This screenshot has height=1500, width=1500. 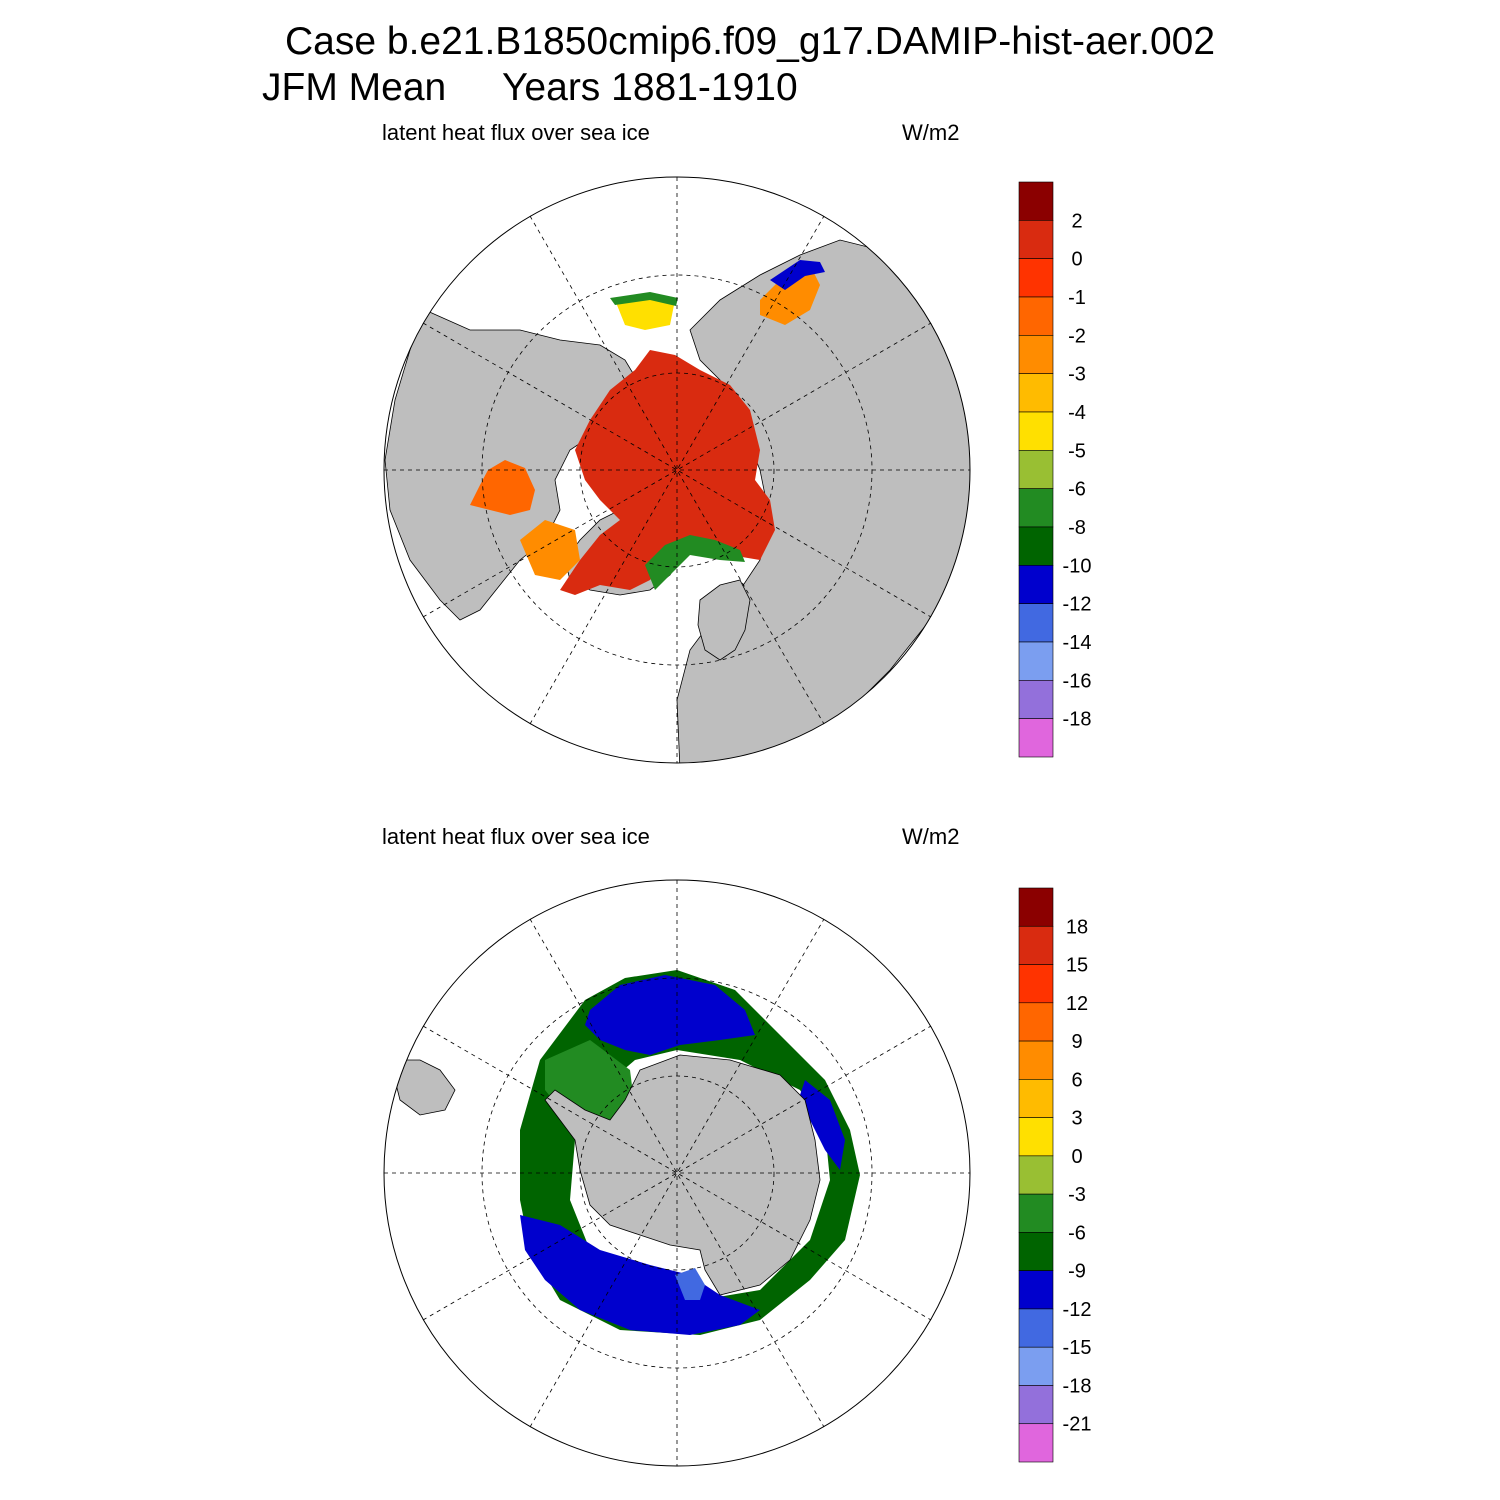 What do you see at coordinates (1077, 1004) in the screenshot?
I see `south-colorbar-label: 12` at bounding box center [1077, 1004].